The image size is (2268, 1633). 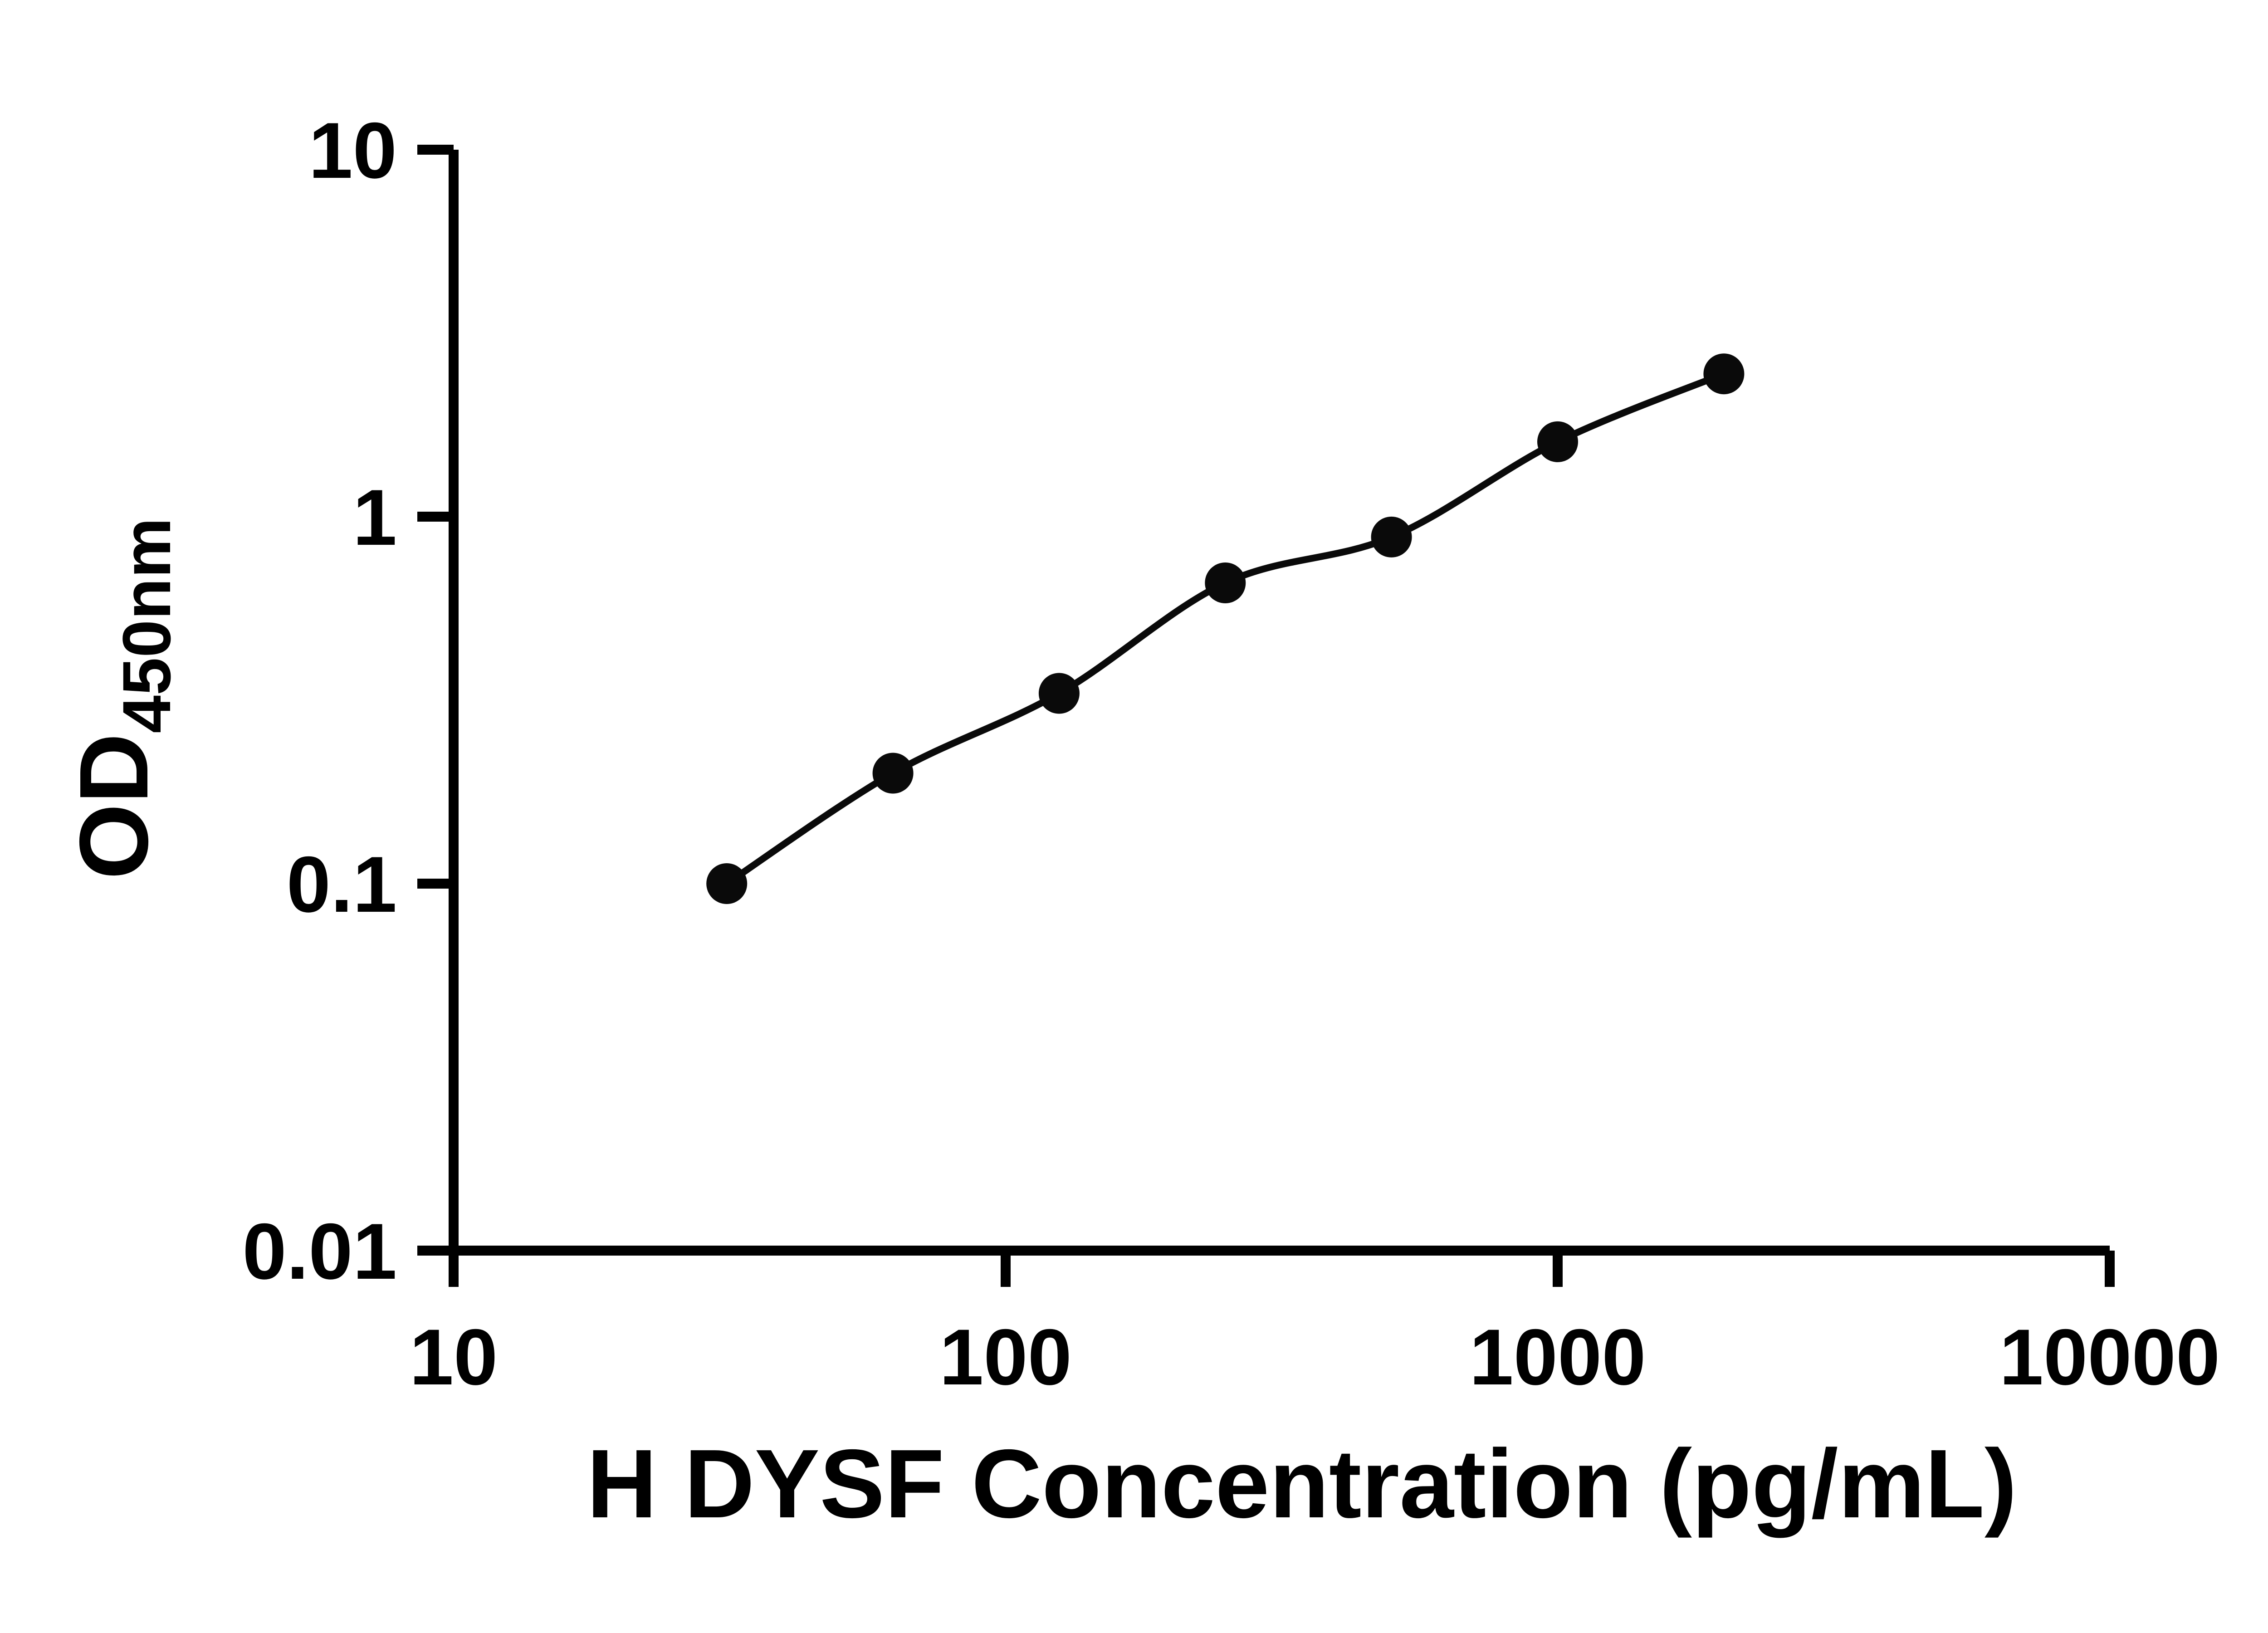 I want to click on x-tick-label: 10000, so click(x=2109, y=1357).